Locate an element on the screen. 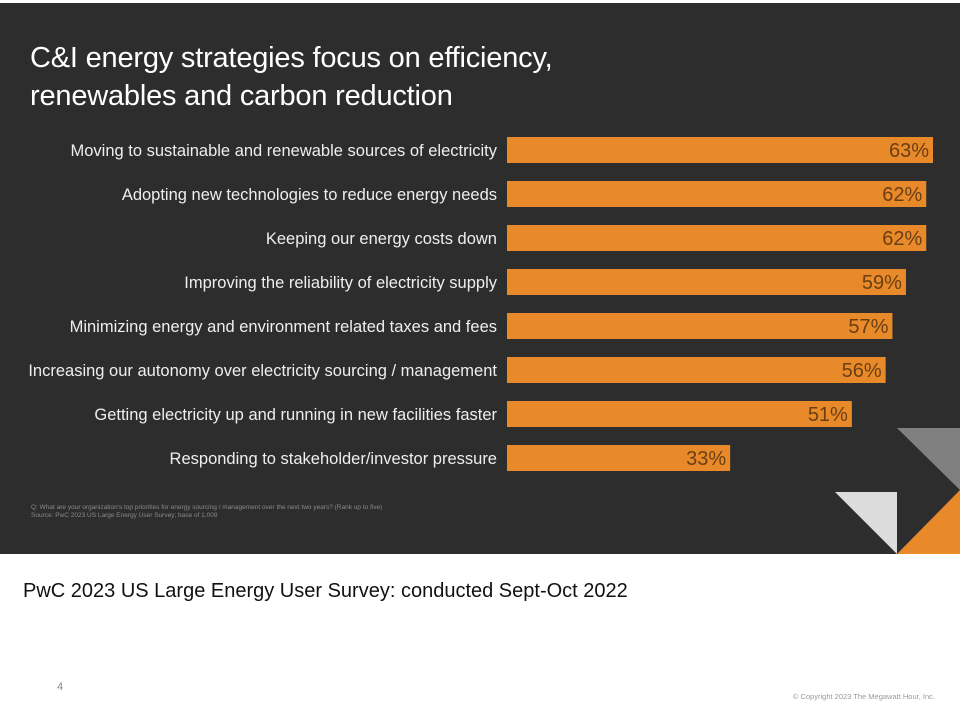 Image resolution: width=960 pixels, height=720 pixels. light-triangle-decoration is located at coordinates (866, 523).